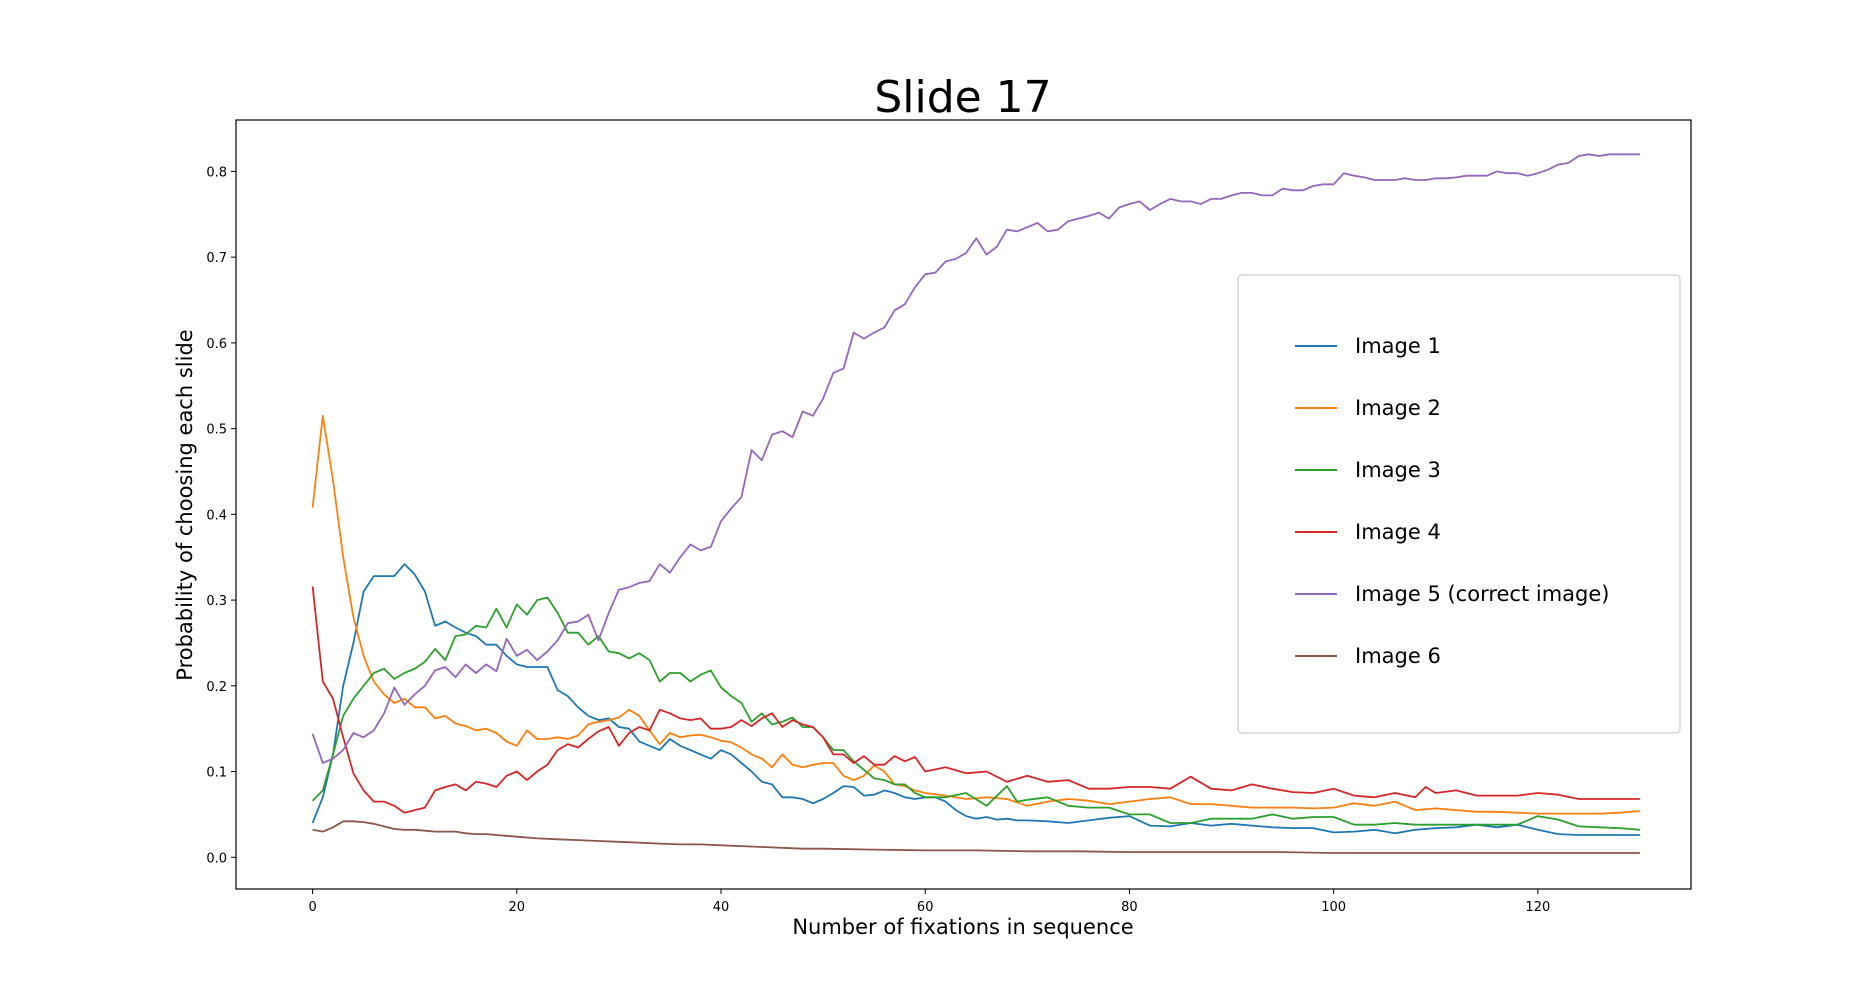  Describe the element at coordinates (216, 172) in the screenshot. I see `y-tick-label: 0.8` at that location.